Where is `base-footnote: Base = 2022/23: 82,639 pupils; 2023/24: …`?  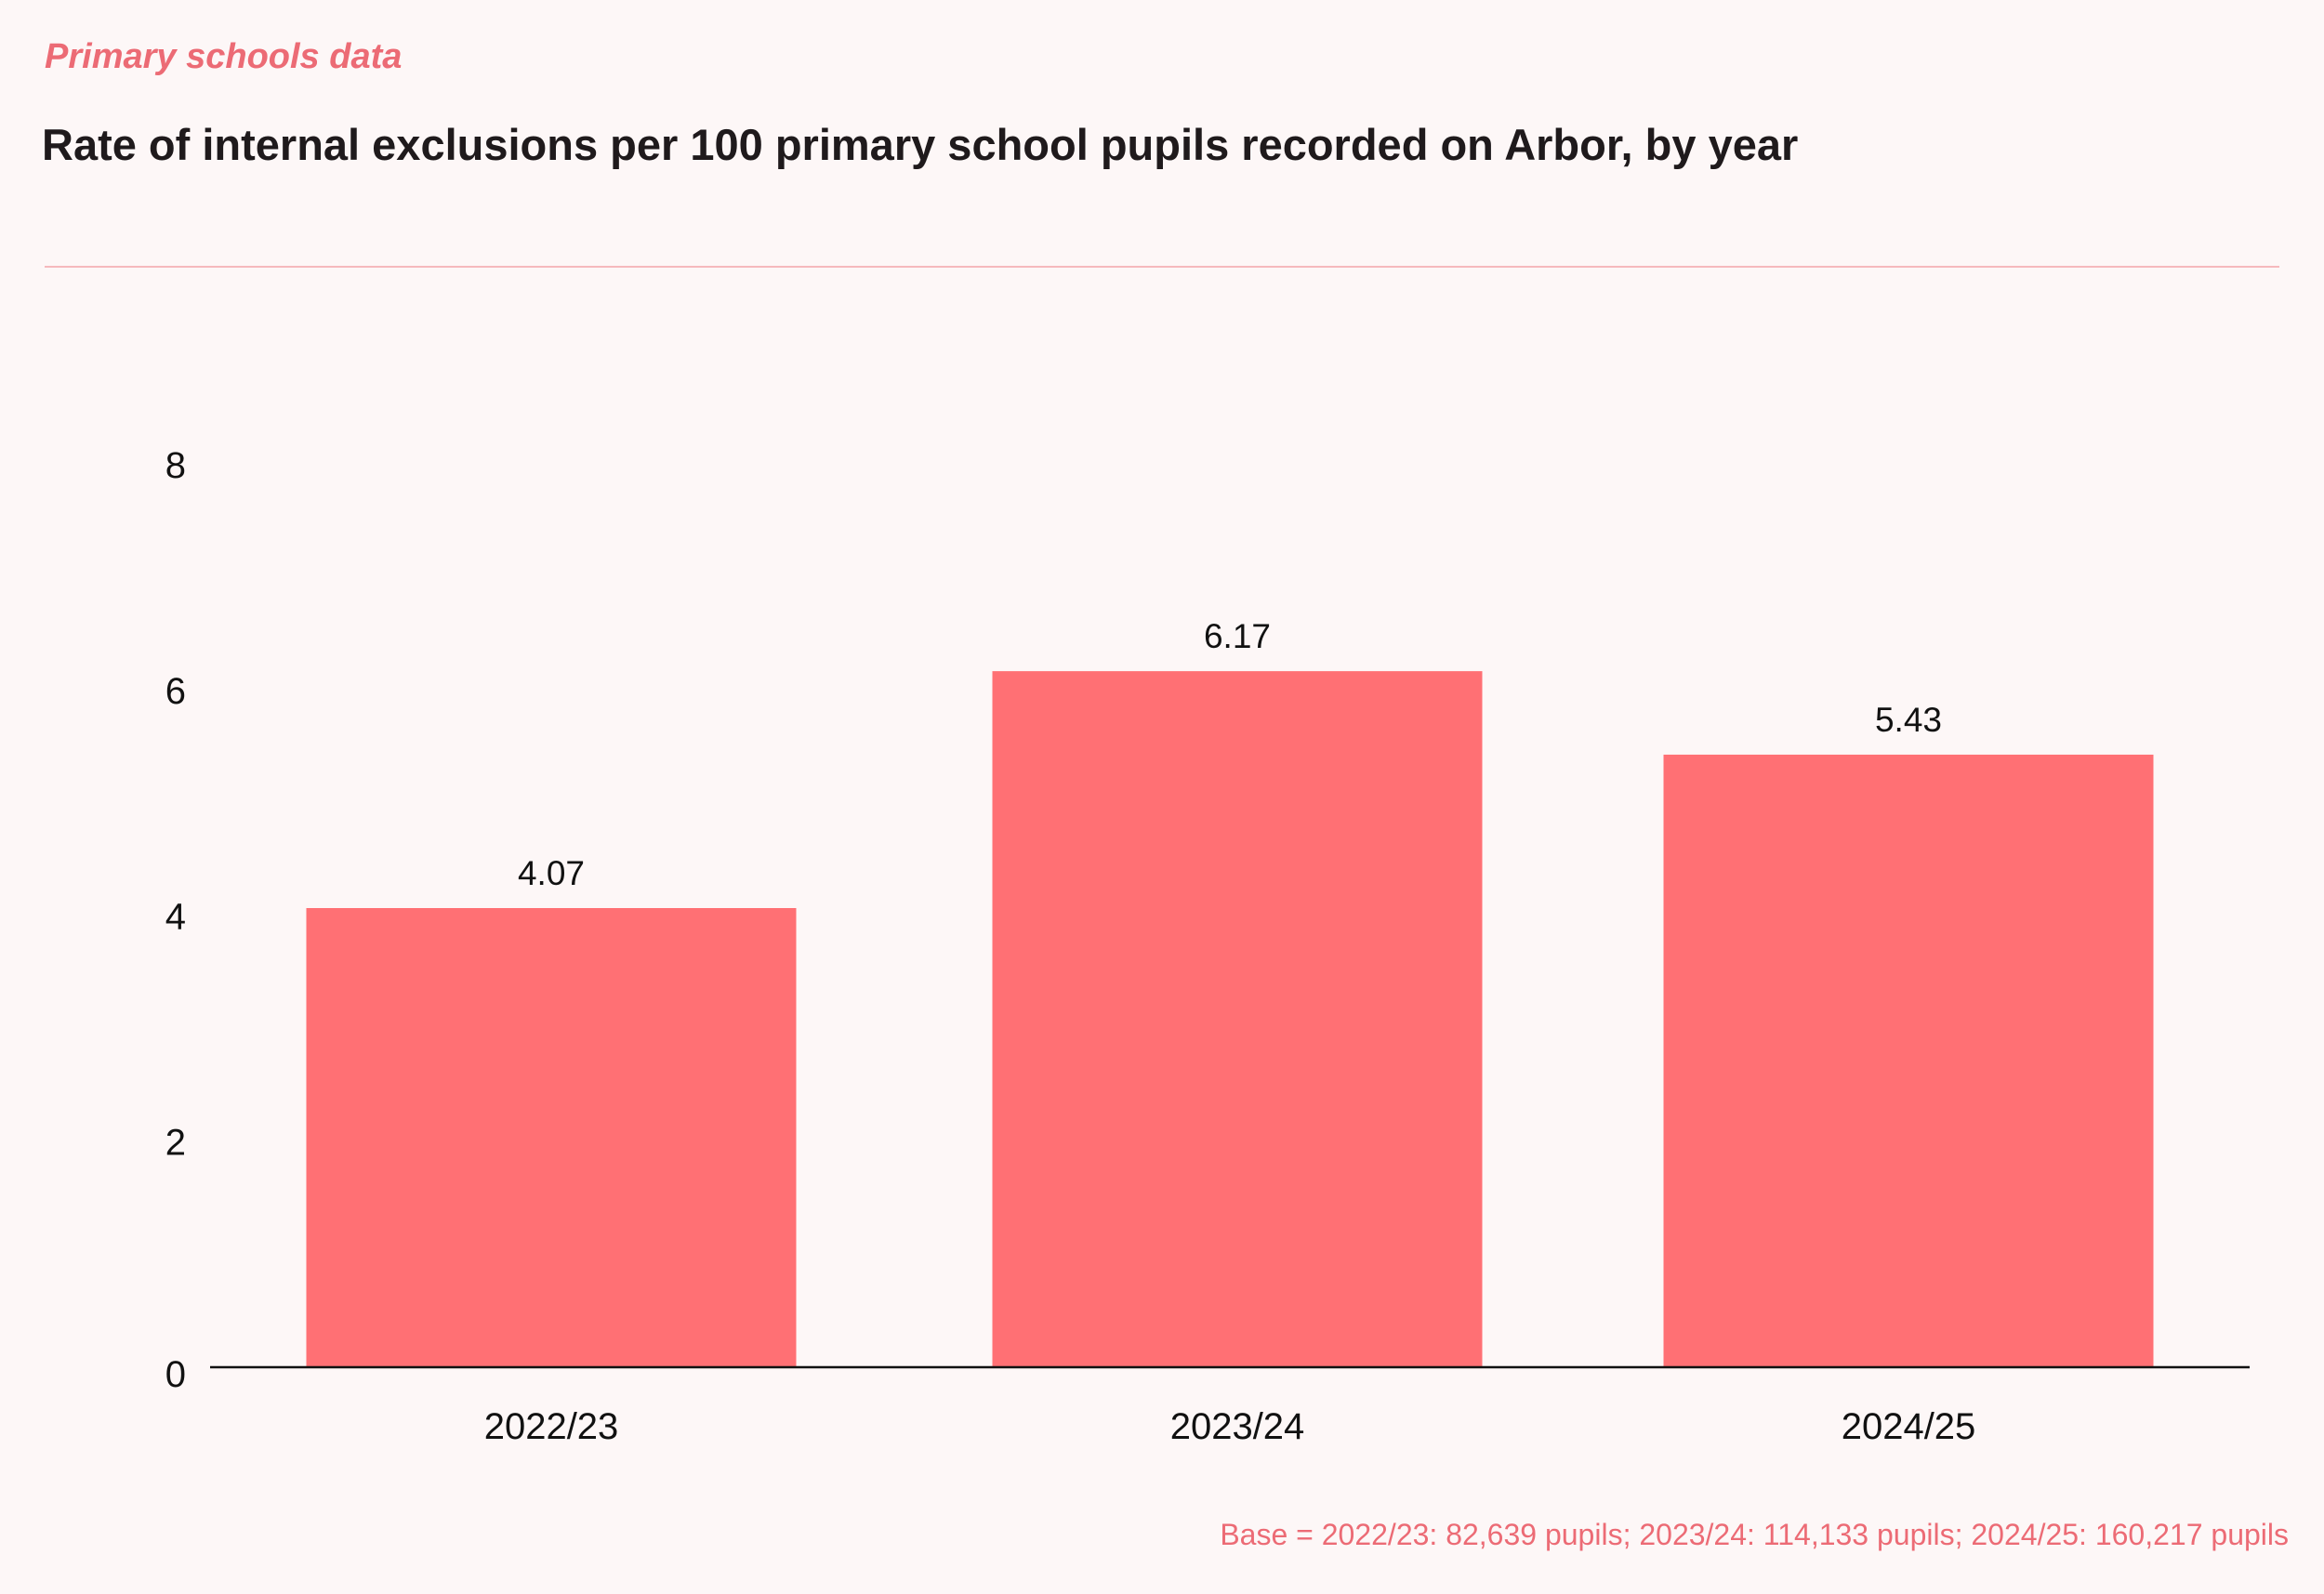 base-footnote: Base = 2022/23: 82,639 pupils; 2023/24: … is located at coordinates (1754, 1535).